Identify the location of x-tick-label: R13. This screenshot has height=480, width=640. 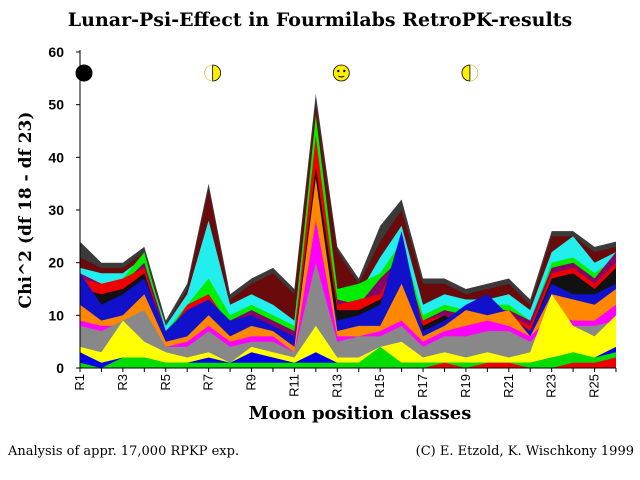
(336, 386).